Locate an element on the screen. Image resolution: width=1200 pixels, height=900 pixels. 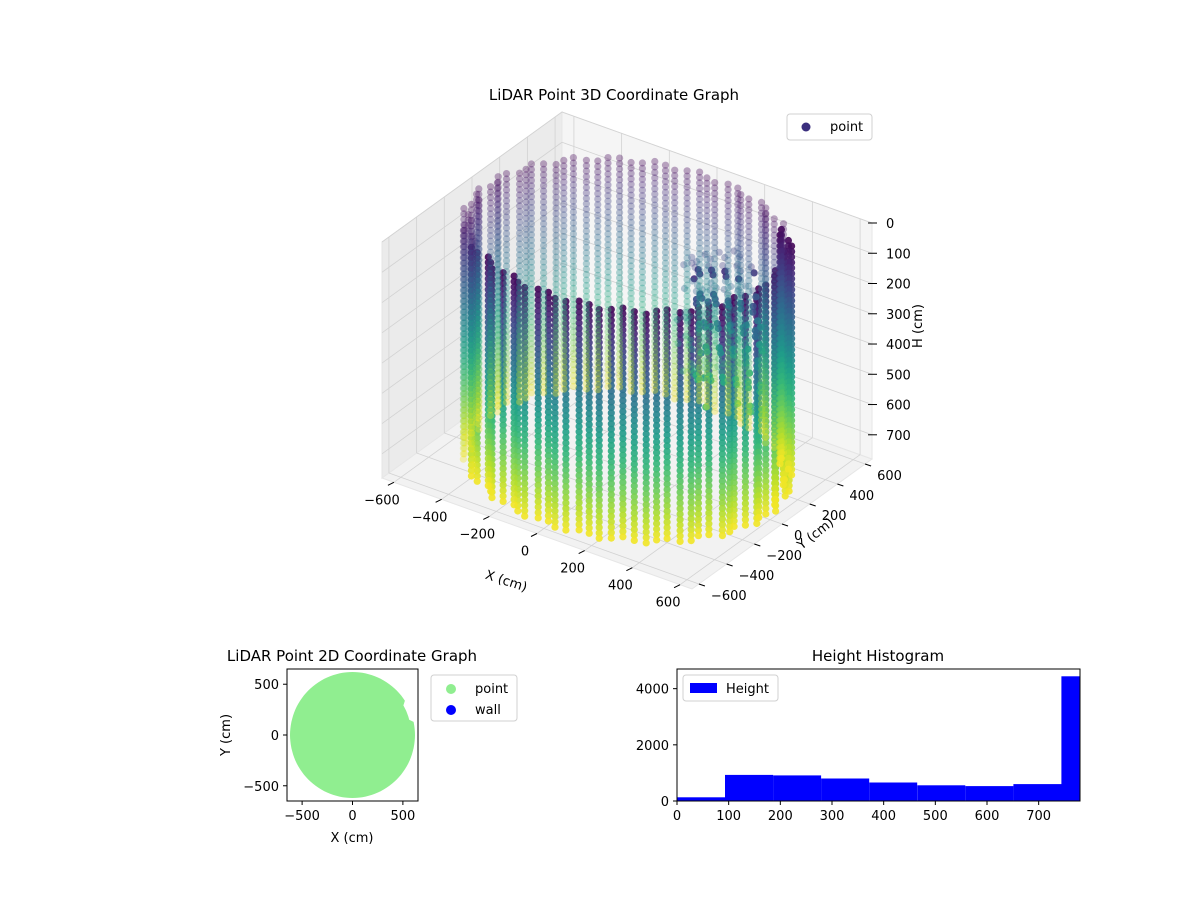
y-tick-label-2d: −500 is located at coordinates (261, 787).